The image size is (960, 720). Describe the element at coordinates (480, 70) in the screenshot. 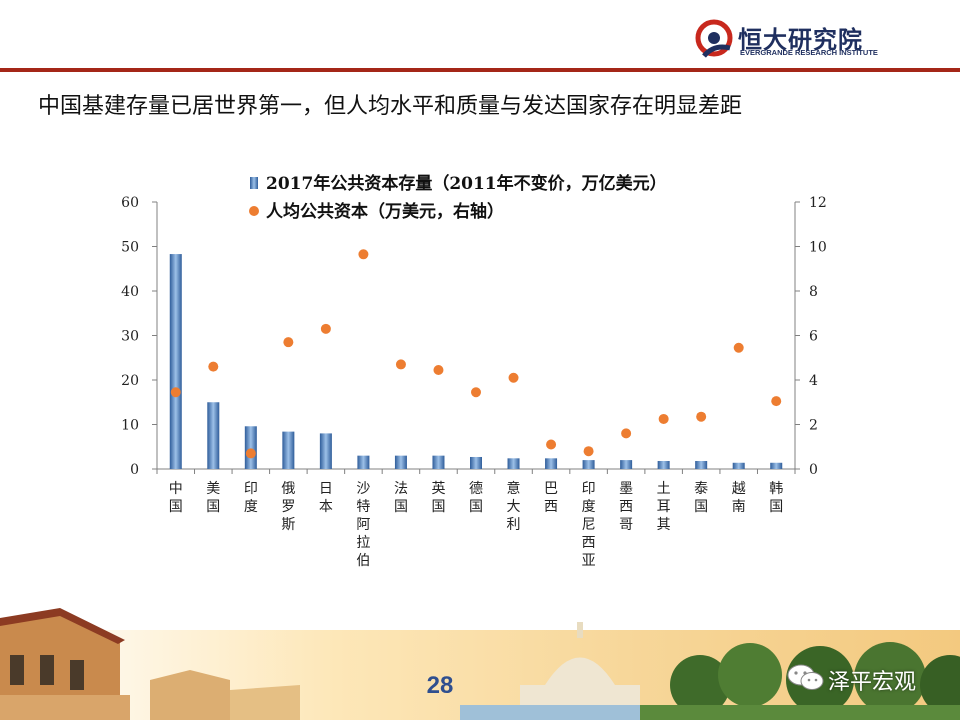

I see `title-divider` at that location.